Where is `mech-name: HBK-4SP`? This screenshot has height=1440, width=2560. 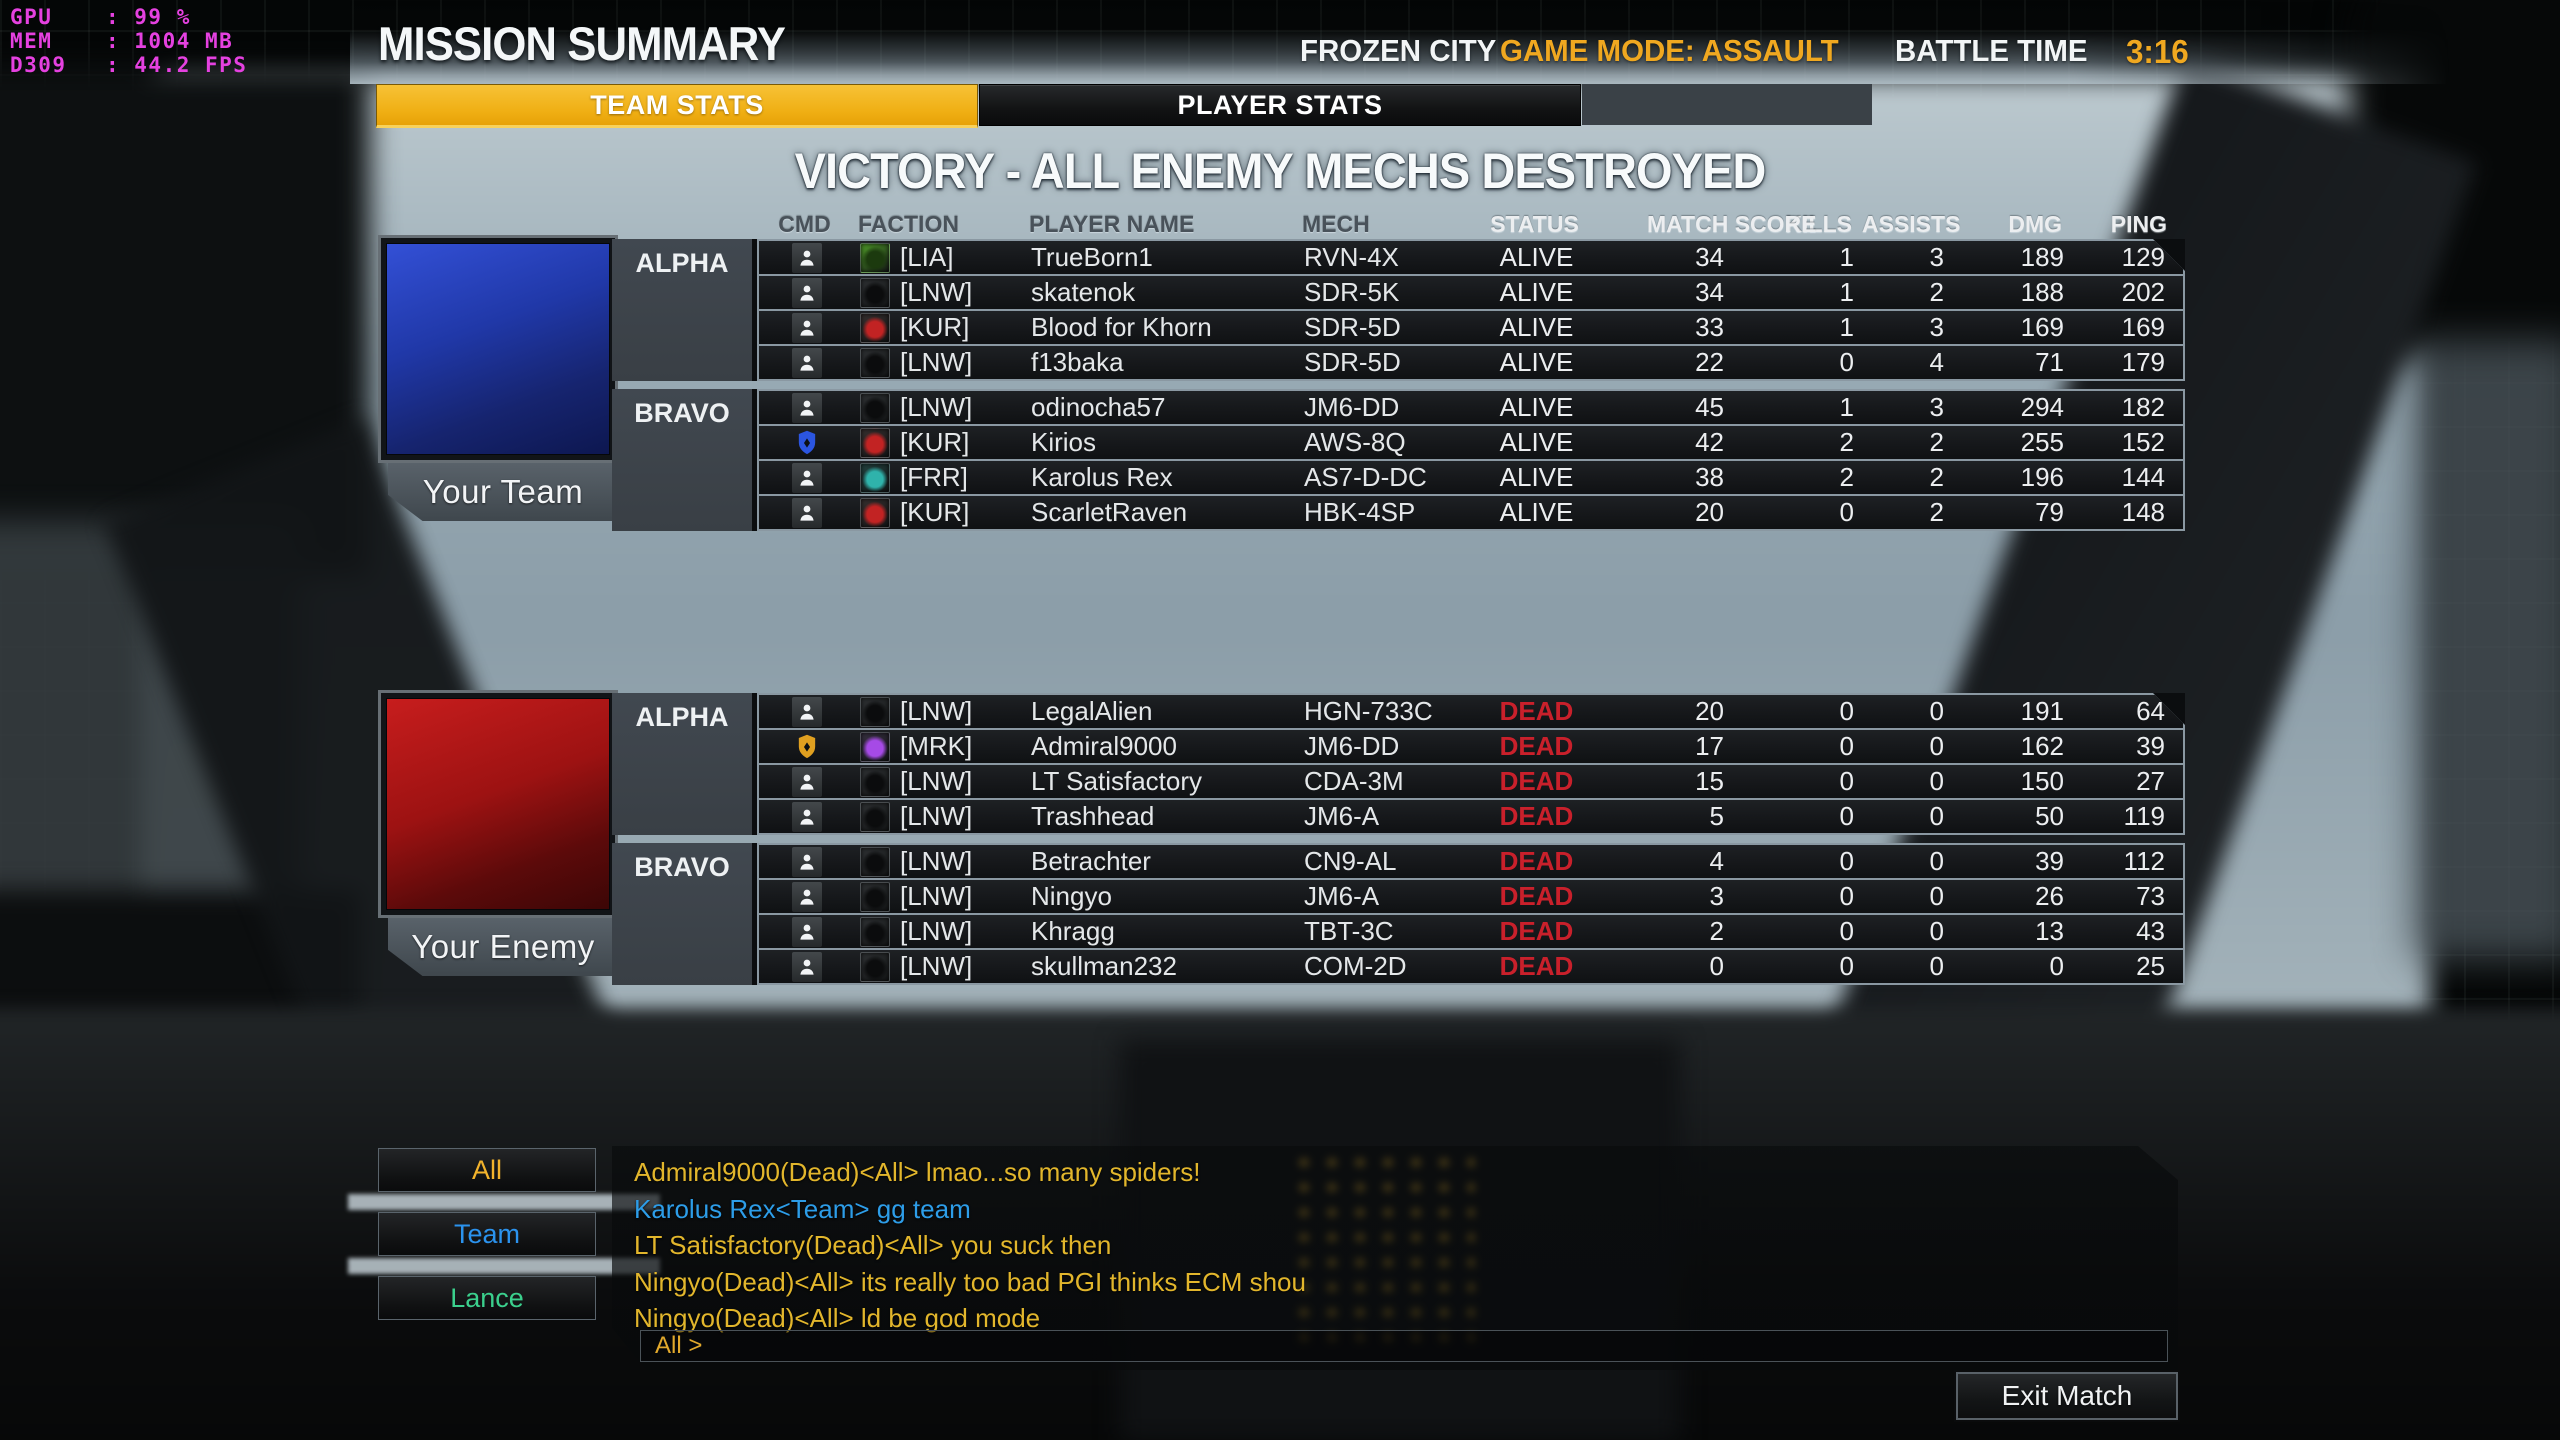
mech-name: HBK-4SP is located at coordinates (1360, 512).